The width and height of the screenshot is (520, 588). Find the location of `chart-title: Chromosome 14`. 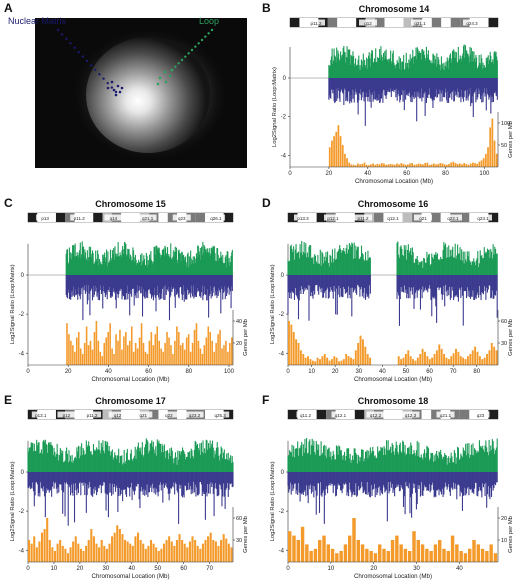

chart-title: Chromosome 14 is located at coordinates (394, 9).